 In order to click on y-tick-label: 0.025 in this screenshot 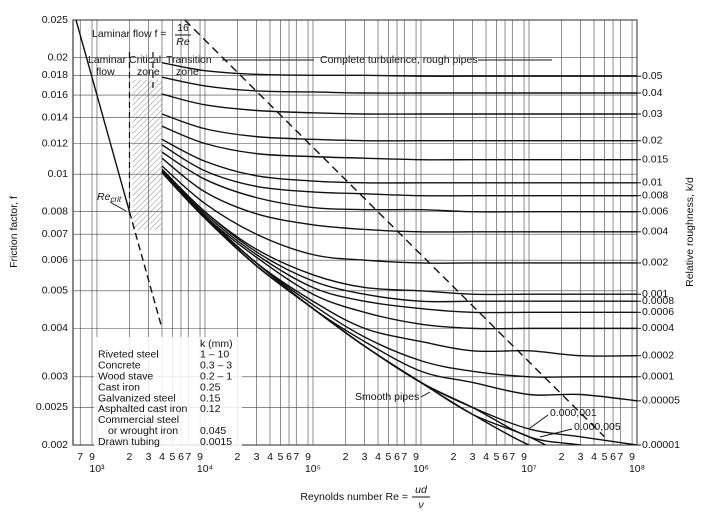, I will do `click(55, 20)`.